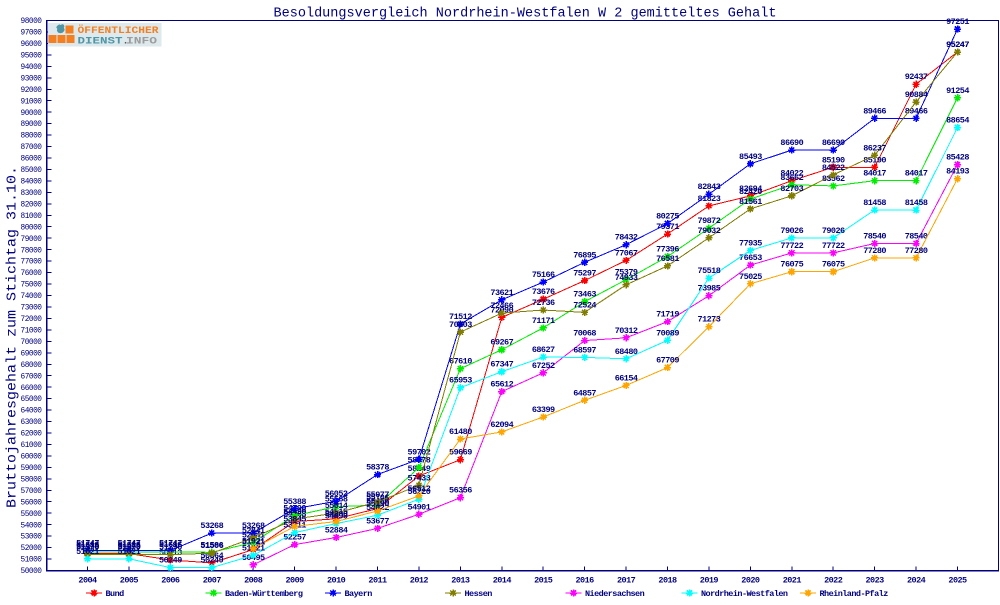  What do you see at coordinates (626, 331) in the screenshot?
I see `svg-text: 70312` at bounding box center [626, 331].